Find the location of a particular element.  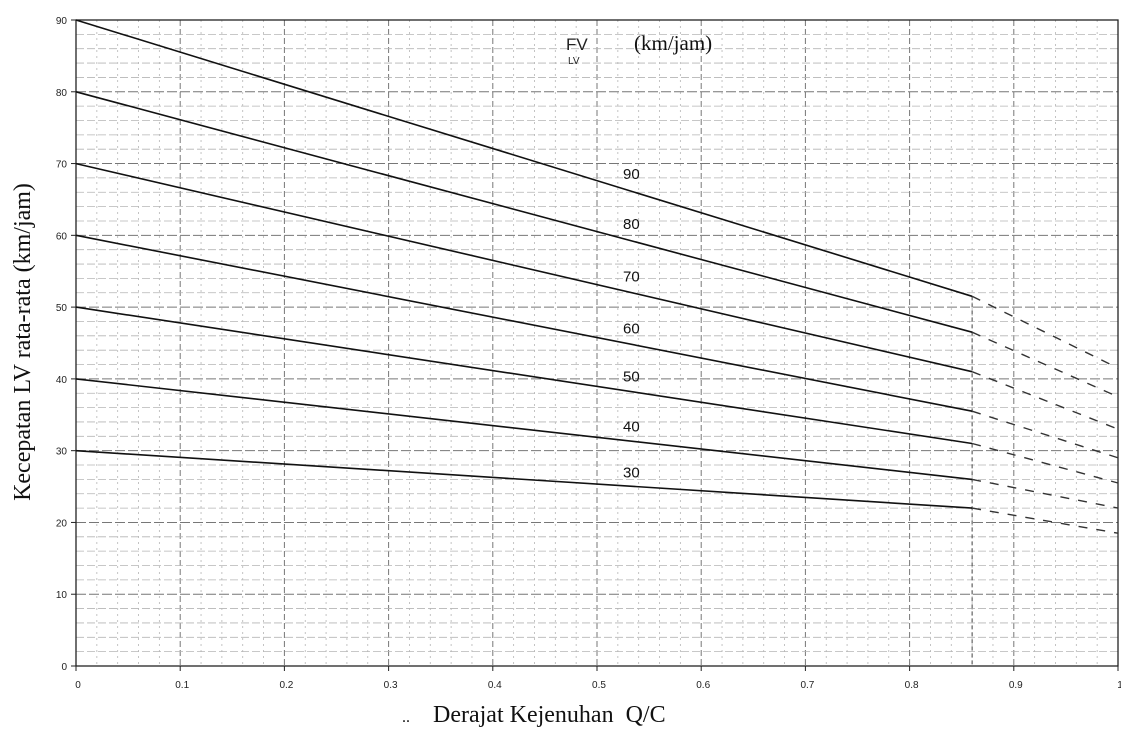

curve-label-90: 90 is located at coordinates (631, 174).